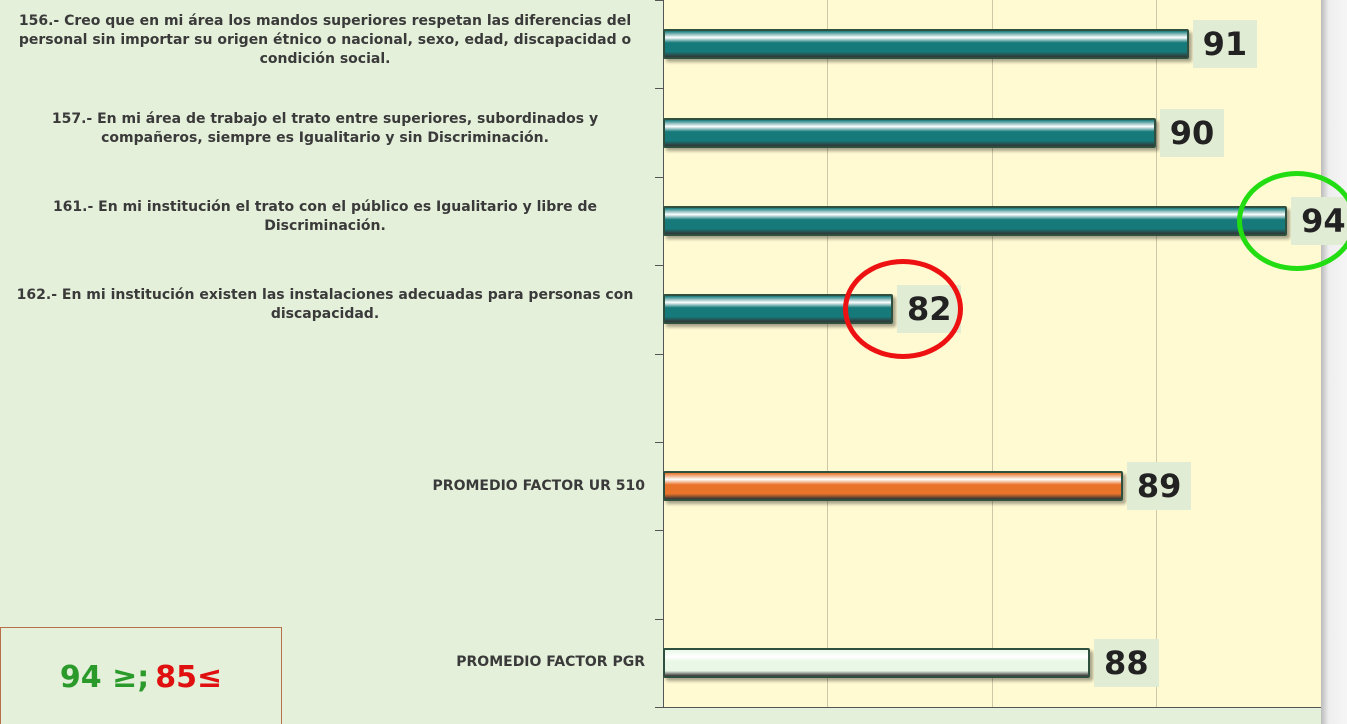 The height and width of the screenshot is (724, 1347). What do you see at coordinates (104, 677) in the screenshot?
I see `annotation: 94 ≥;` at bounding box center [104, 677].